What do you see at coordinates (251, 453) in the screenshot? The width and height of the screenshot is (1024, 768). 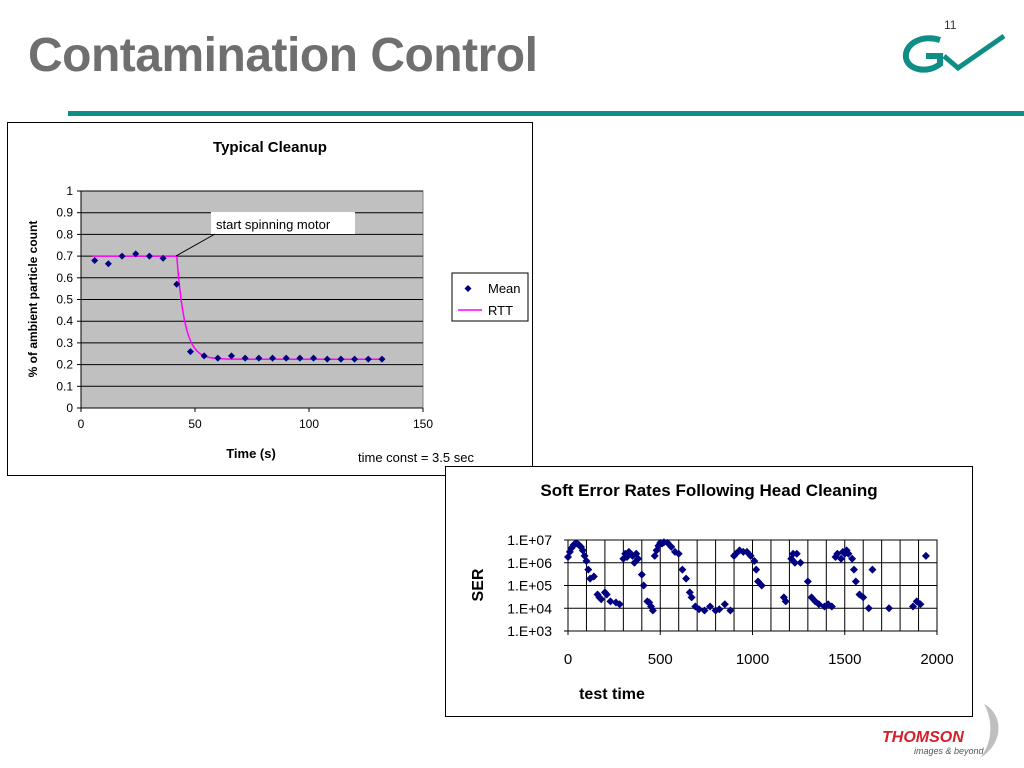 I see `cleanup-x-axis-title: Time (s)` at bounding box center [251, 453].